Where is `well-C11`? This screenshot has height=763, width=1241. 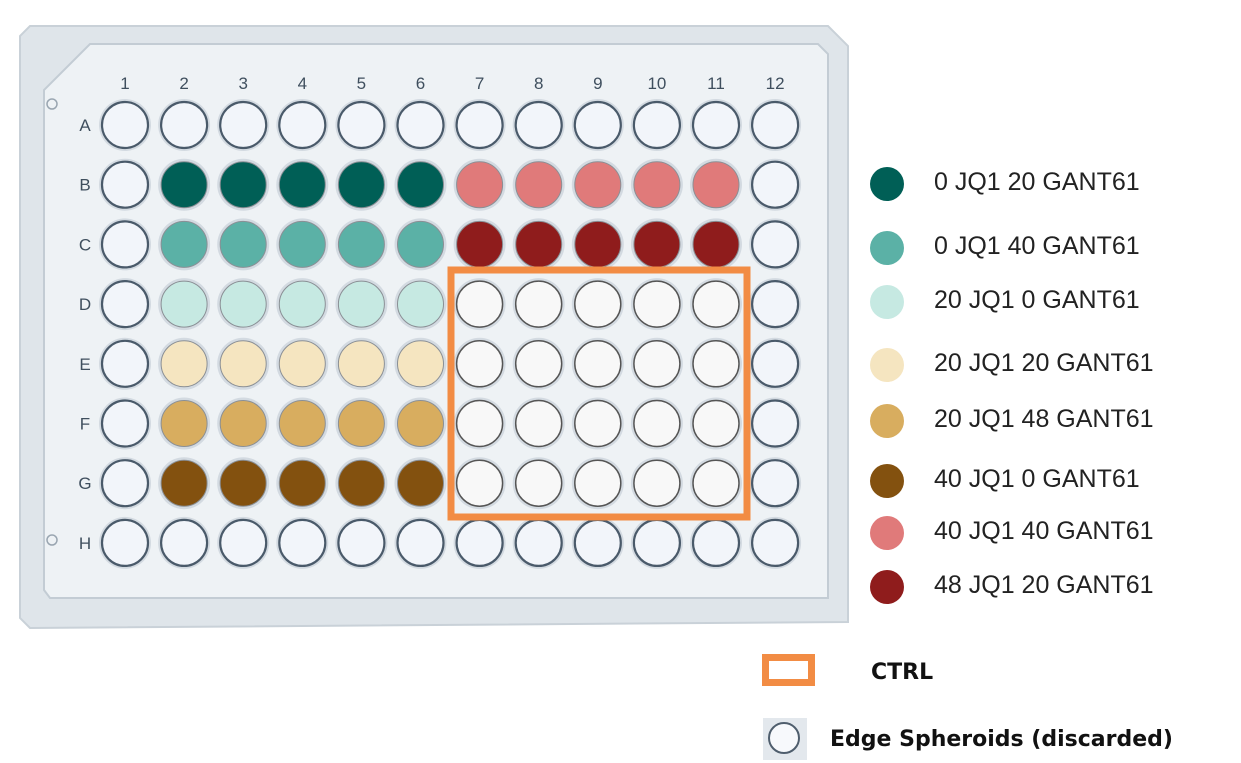 well-C11 is located at coordinates (716, 244).